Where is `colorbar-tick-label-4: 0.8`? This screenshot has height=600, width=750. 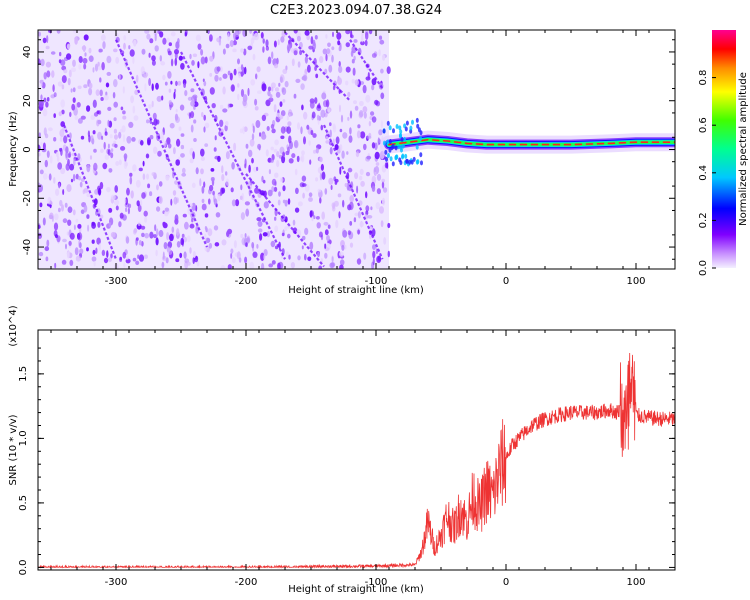
colorbar-tick-label-4: 0.8 is located at coordinates (703, 78).